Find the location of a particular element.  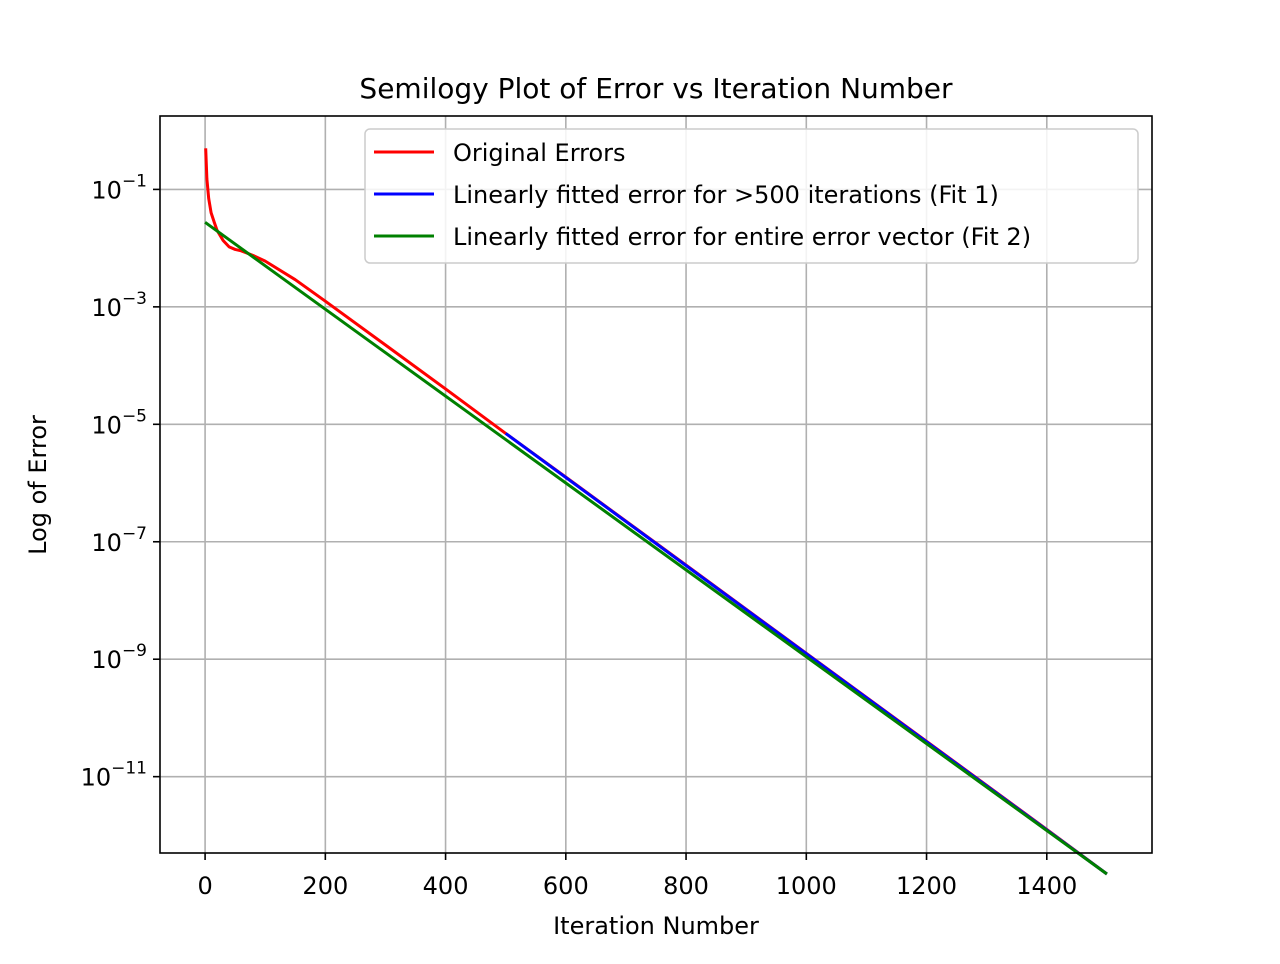

y-tick-label-exponent: −7 is located at coordinates (134, 534).